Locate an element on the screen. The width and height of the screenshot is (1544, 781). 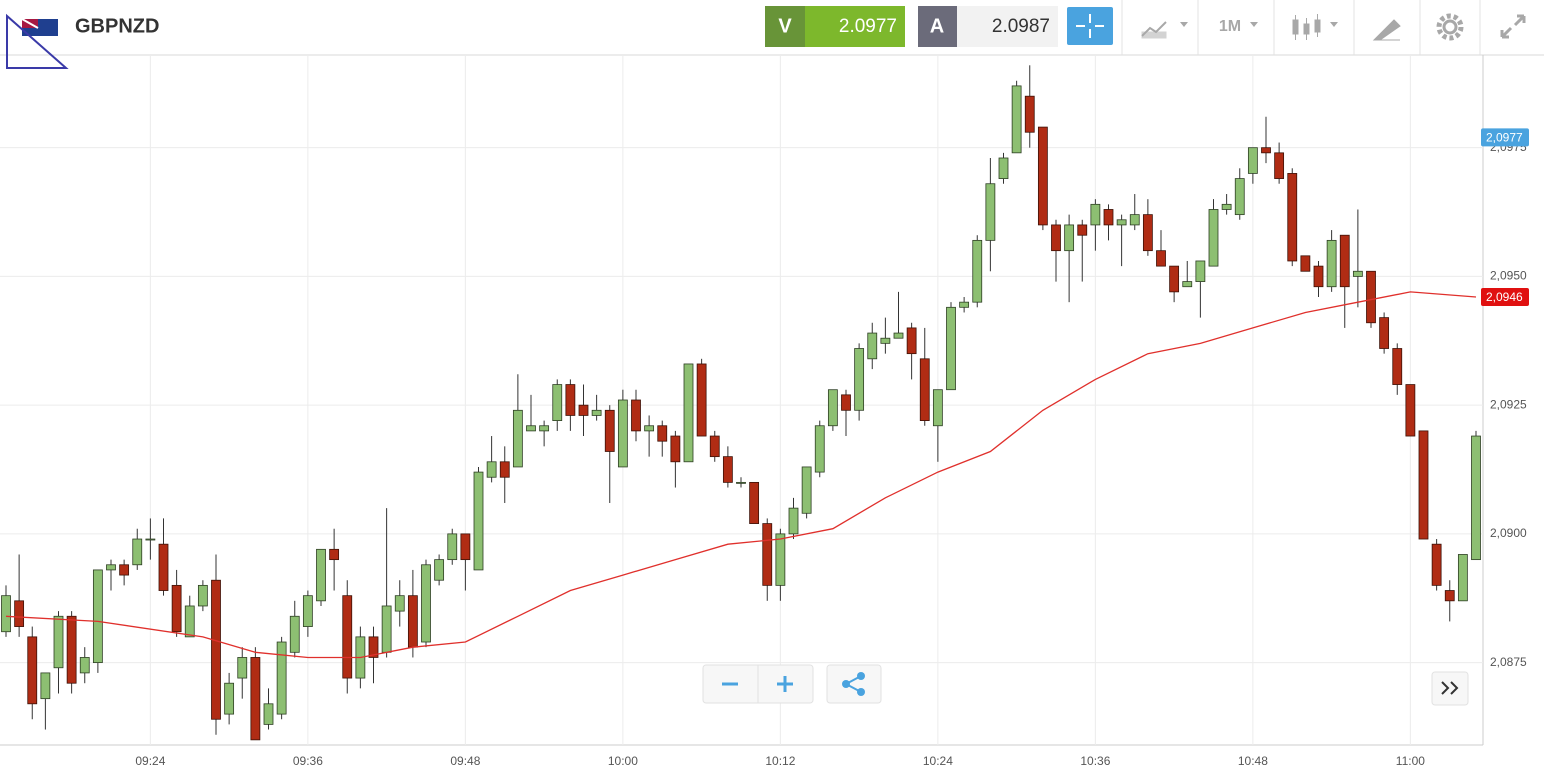
chart-type-button is located at coordinates (1164, 30).